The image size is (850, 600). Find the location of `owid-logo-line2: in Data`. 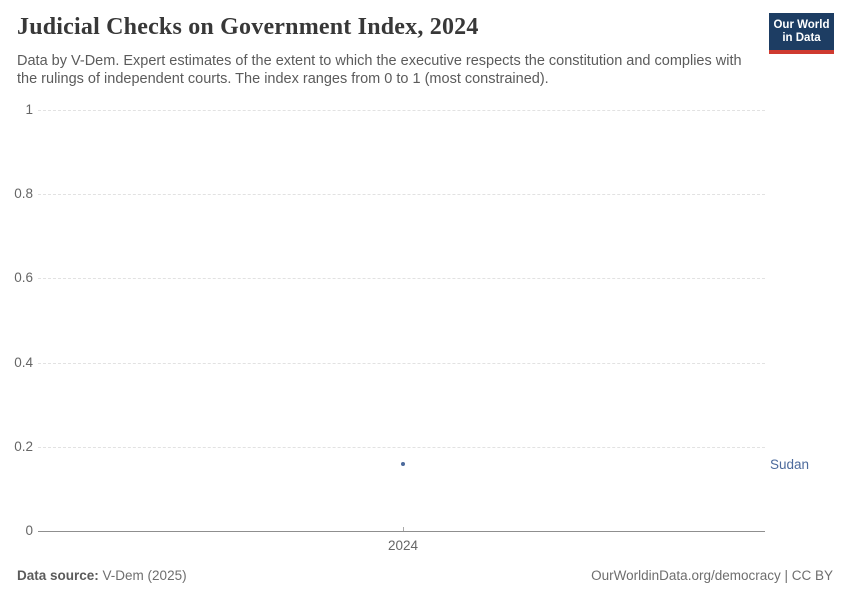

owid-logo-line2: in Data is located at coordinates (801, 38).